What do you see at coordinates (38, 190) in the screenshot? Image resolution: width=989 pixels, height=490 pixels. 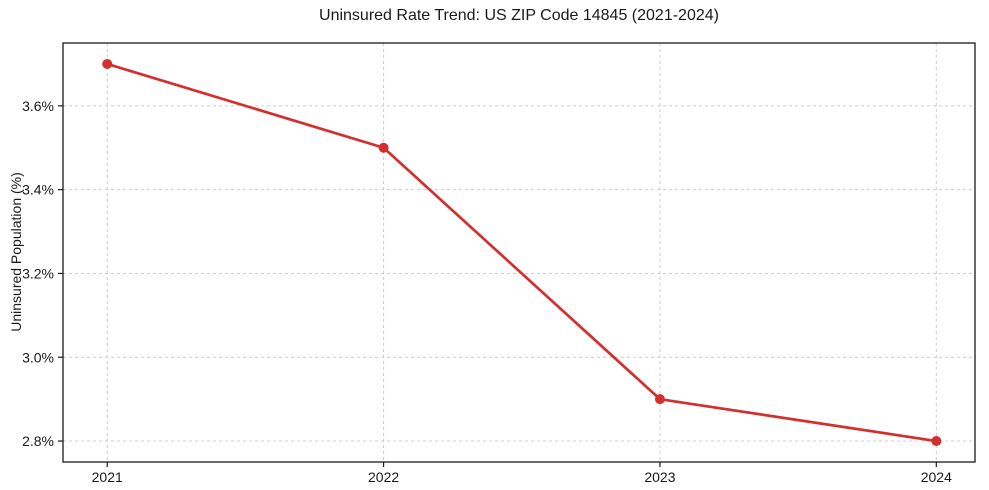 I see `y-tick-label: 3.4%` at bounding box center [38, 190].